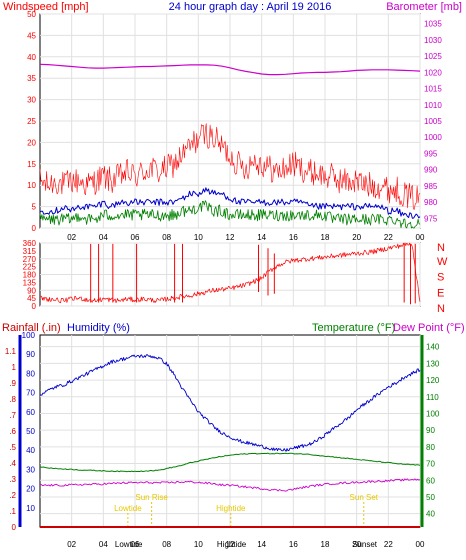 The image size is (466, 560). Describe the element at coordinates (230, 462) in the screenshot. I see `temperature-line` at that location.